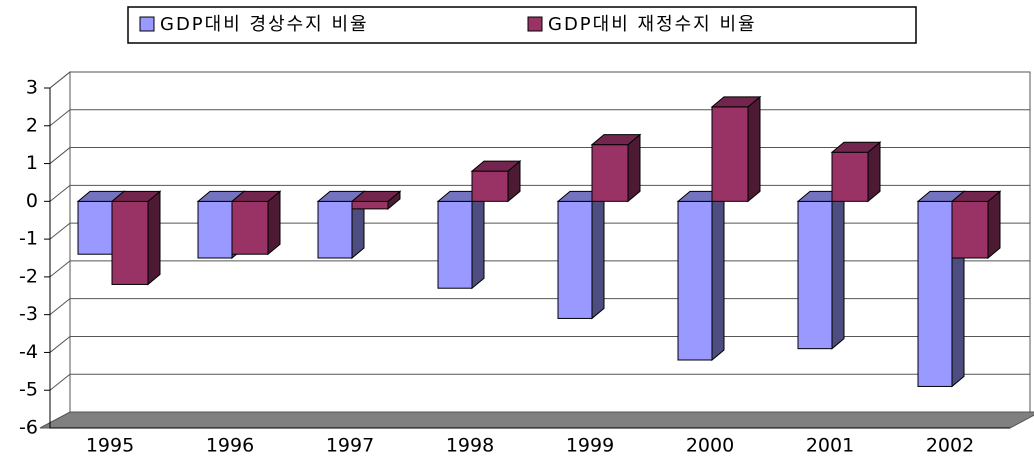 The height and width of the screenshot is (468, 1034). What do you see at coordinates (830, 446) in the screenshot?
I see `x-tick-label: 2001` at bounding box center [830, 446].